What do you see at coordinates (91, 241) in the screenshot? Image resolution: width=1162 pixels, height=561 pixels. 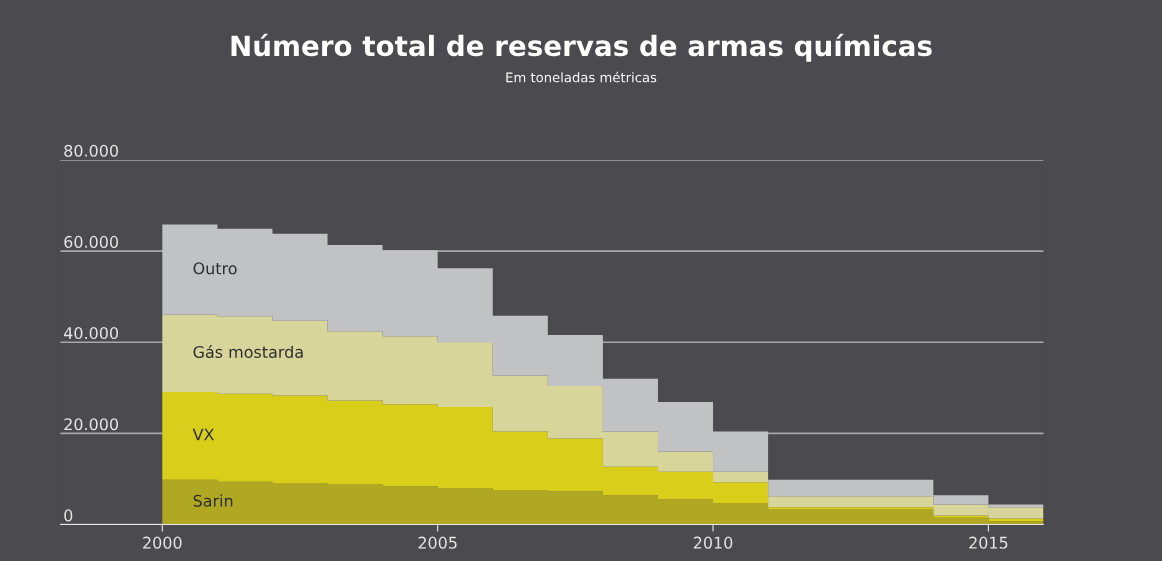 I see `y-tick-label: 60.000` at bounding box center [91, 241].